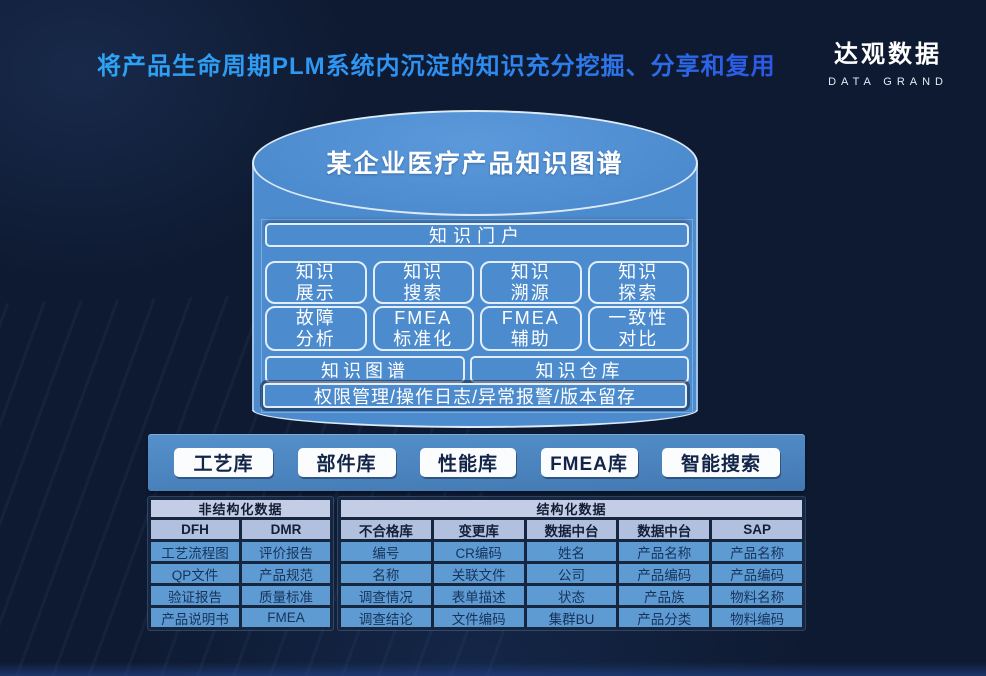  What do you see at coordinates (531, 282) in the screenshot?
I see `module-knowledge-trace: 知识 溯源` at bounding box center [531, 282].